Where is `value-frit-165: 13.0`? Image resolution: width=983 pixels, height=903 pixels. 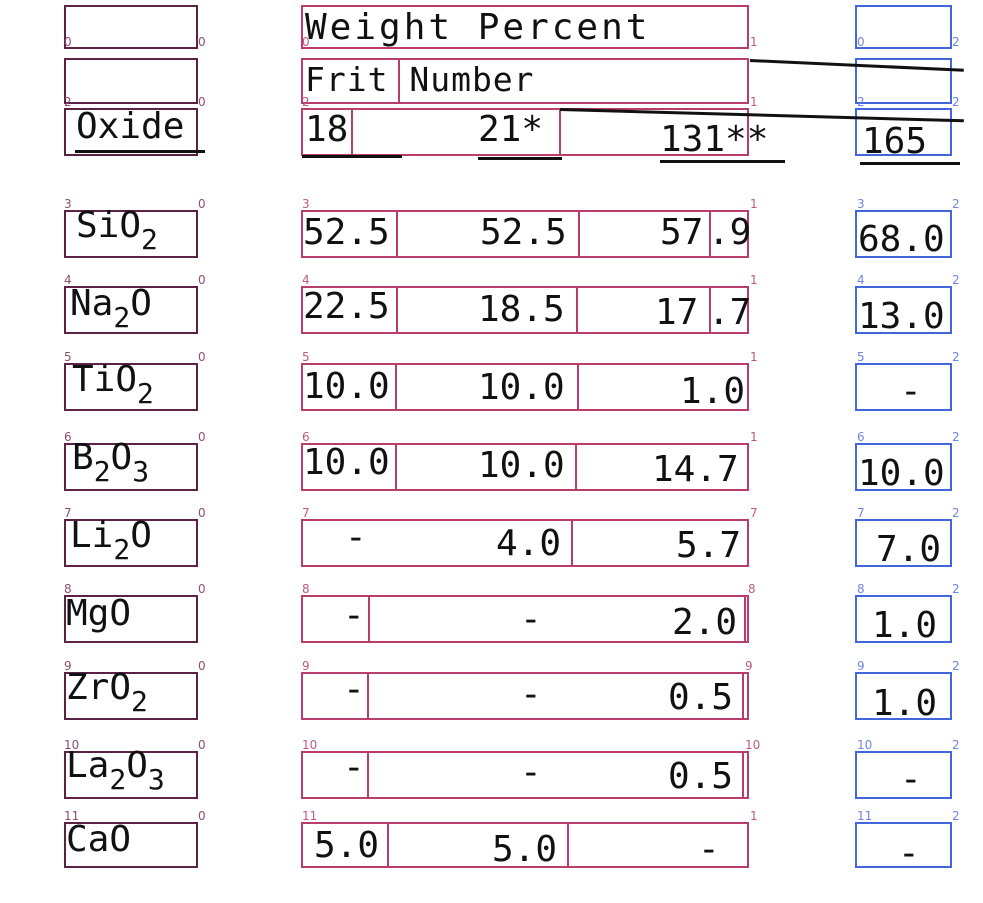
value-frit-165: 13.0 is located at coordinates (901, 316).